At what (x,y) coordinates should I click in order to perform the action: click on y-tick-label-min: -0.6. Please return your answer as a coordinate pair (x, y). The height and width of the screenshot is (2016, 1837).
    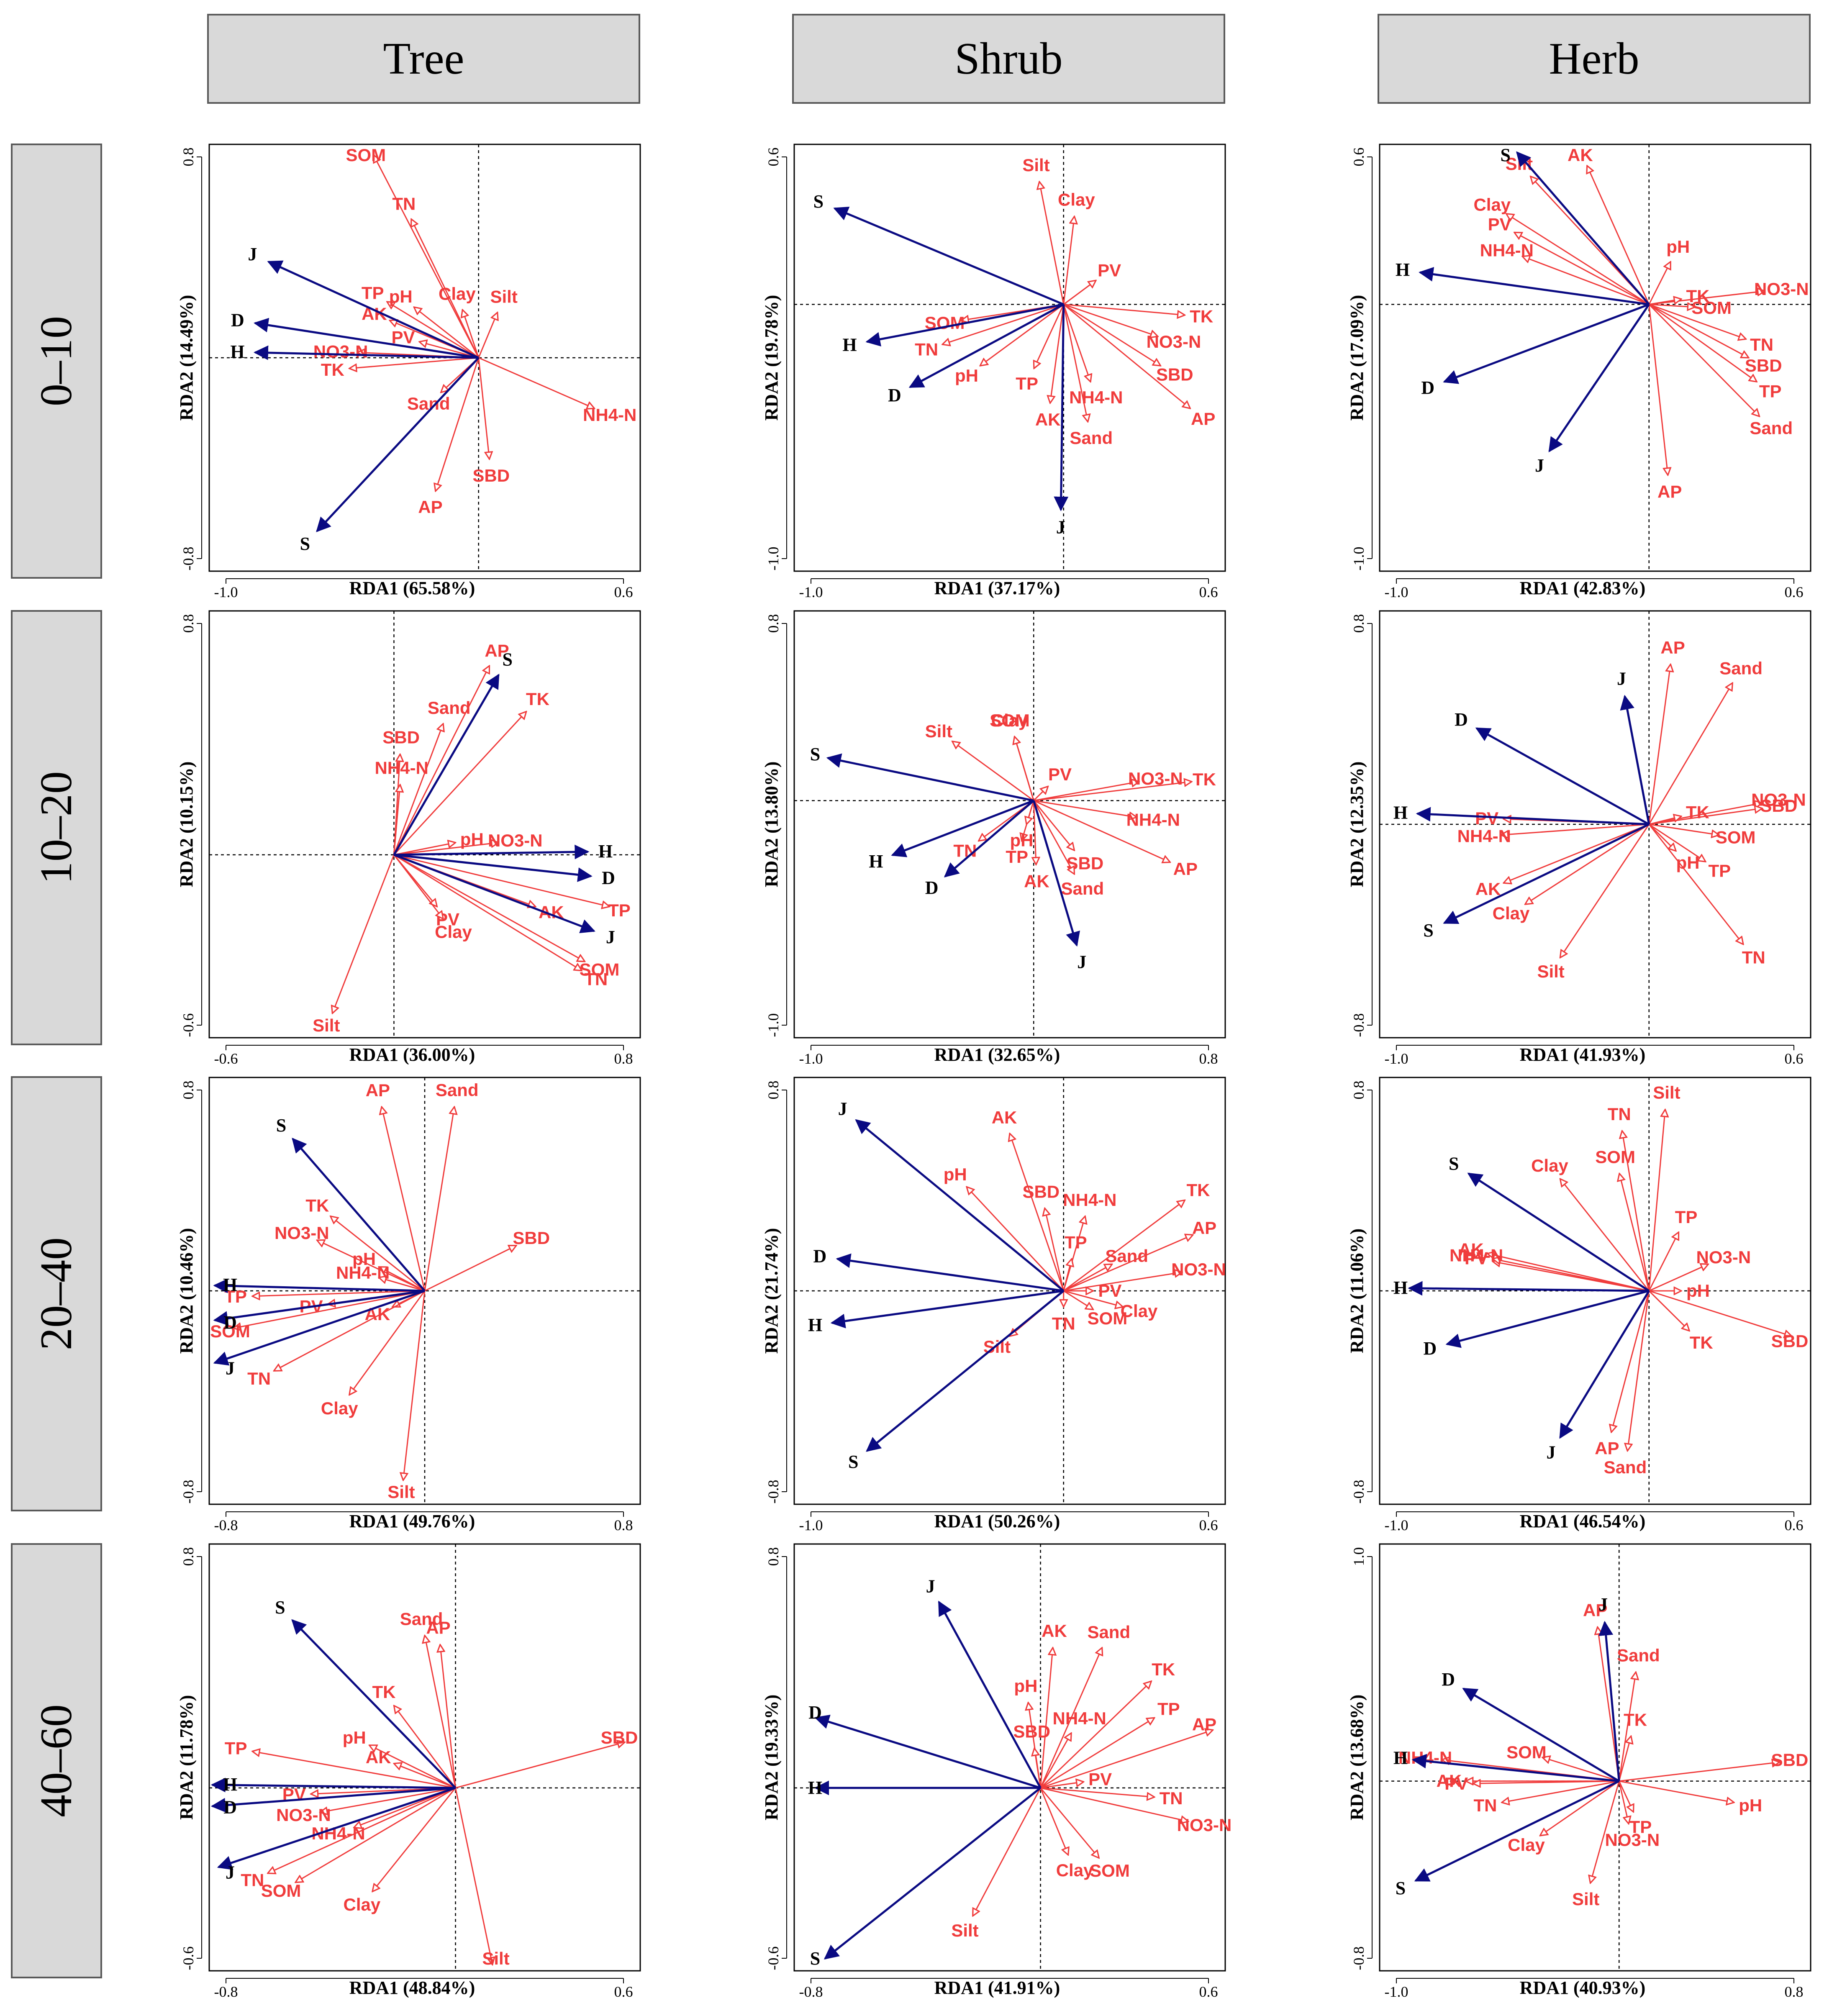
    Looking at the image, I should click on (188, 1025).